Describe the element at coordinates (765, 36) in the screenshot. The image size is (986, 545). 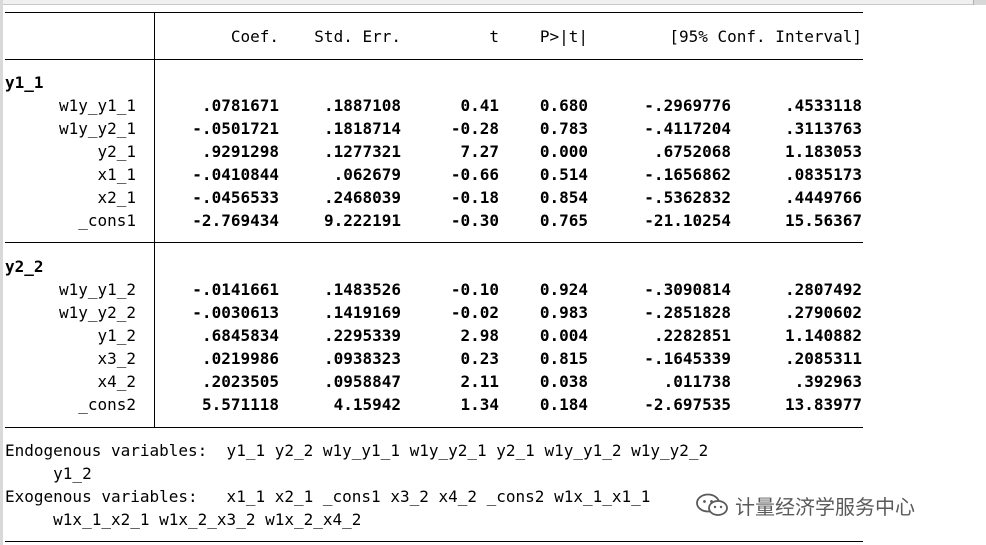
I see `header-ci: [95% Conf. Interval]` at that location.